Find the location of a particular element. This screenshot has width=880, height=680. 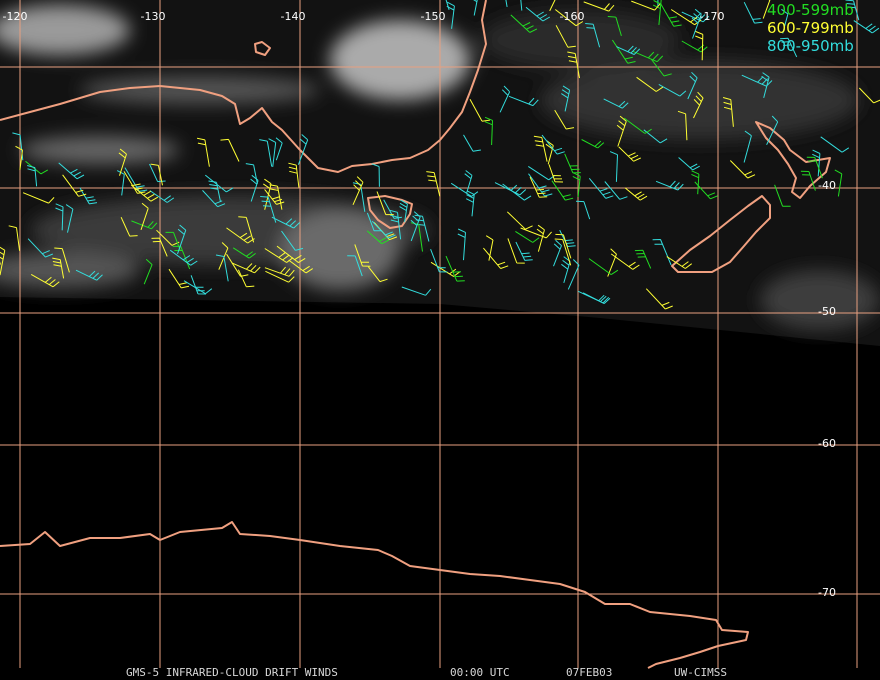

footer-product: GMS-5 INFRARED-CLOUD DRIFT WINDS is located at coordinates (232, 672).